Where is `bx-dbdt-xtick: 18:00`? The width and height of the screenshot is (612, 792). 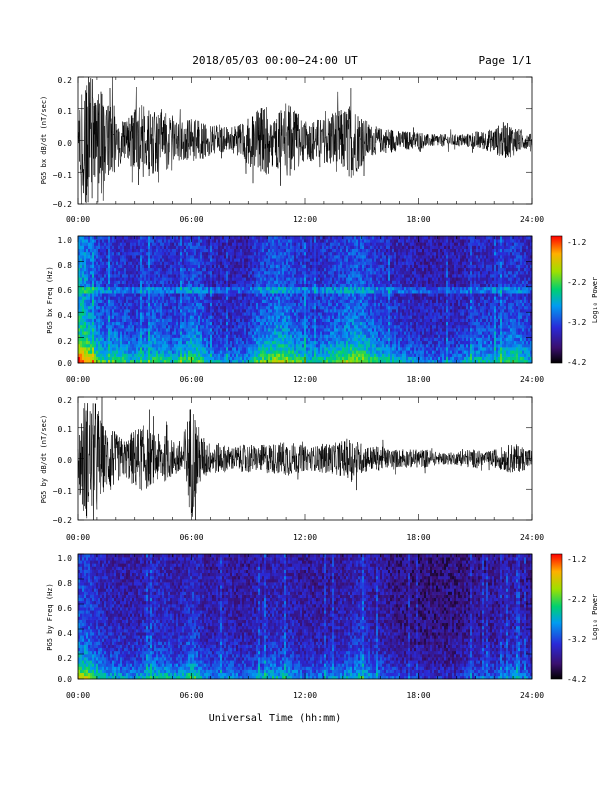
bx-dbdt-xtick: 18:00 is located at coordinates (418, 219).